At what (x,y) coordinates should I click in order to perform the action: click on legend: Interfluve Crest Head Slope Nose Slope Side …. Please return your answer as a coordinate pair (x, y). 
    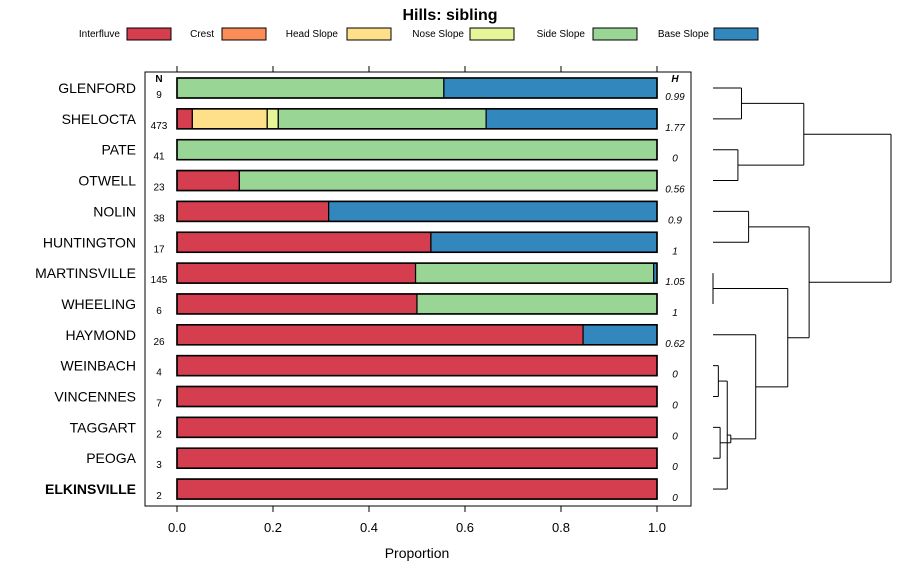
    Looking at the image, I should click on (419, 34).